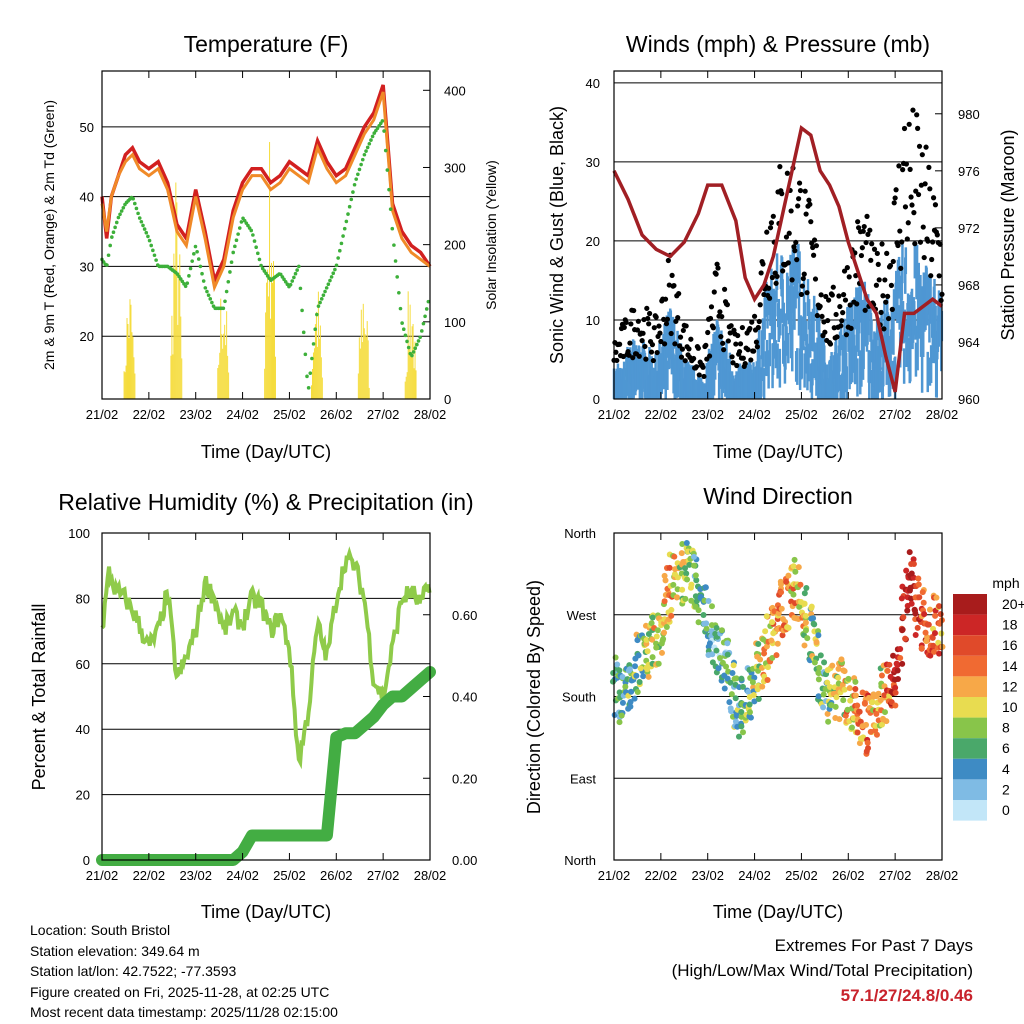  Describe the element at coordinates (895, 414) in the screenshot. I see `wind-xtick-label: 27/02` at that location.